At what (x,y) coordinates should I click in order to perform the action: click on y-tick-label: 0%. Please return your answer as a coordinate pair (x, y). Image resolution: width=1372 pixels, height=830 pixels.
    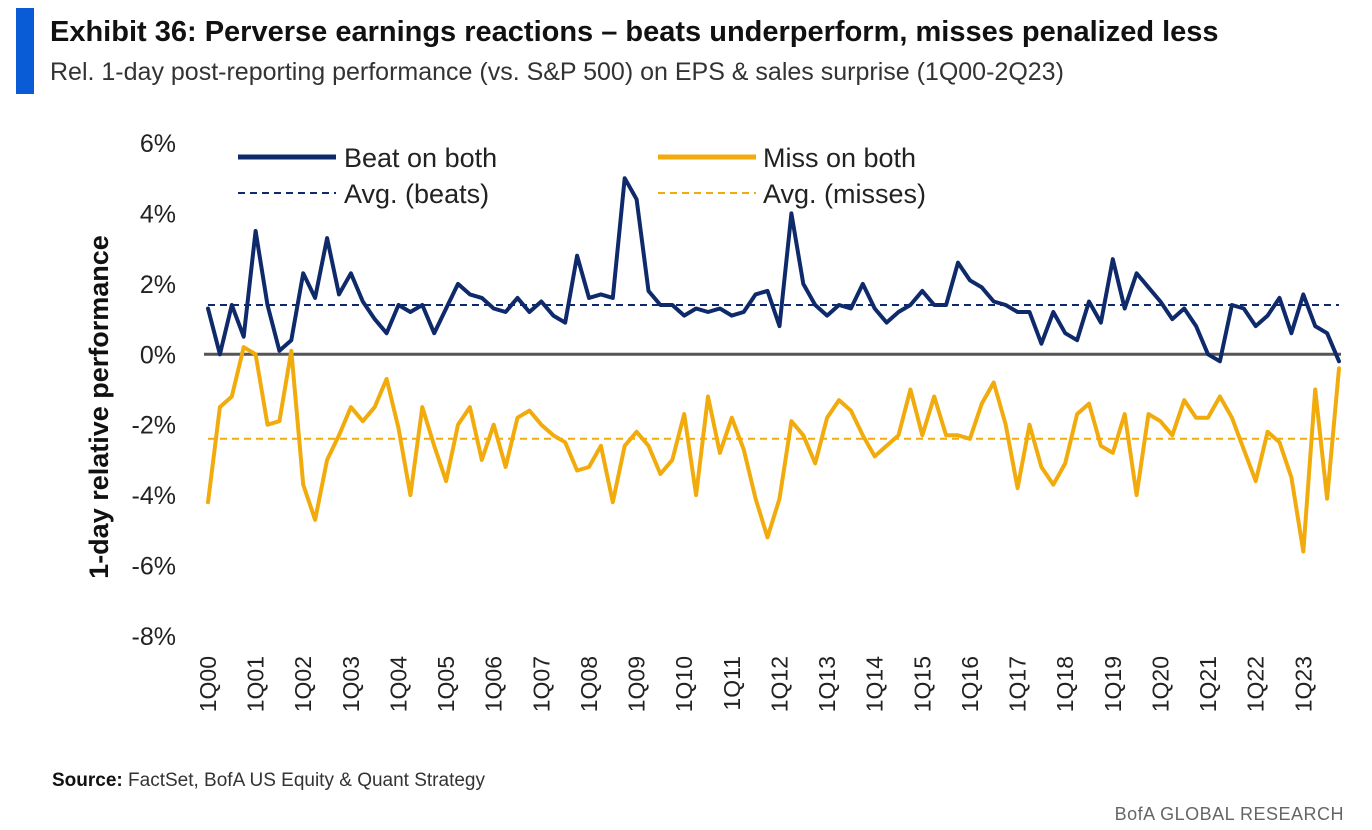
    Looking at the image, I should click on (158, 355).